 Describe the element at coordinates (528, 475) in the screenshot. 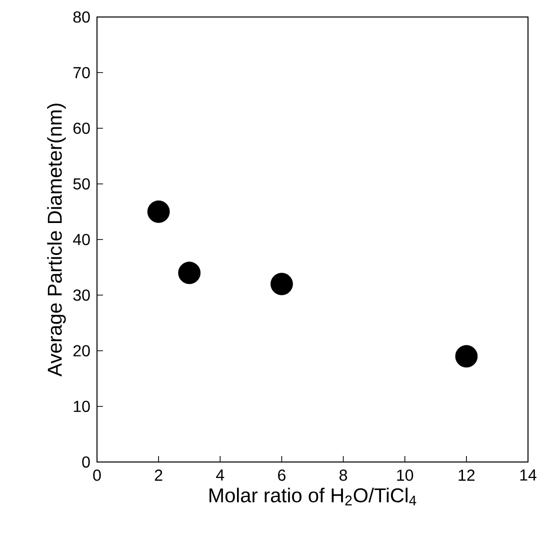

I see `x-tick-label: 14` at that location.